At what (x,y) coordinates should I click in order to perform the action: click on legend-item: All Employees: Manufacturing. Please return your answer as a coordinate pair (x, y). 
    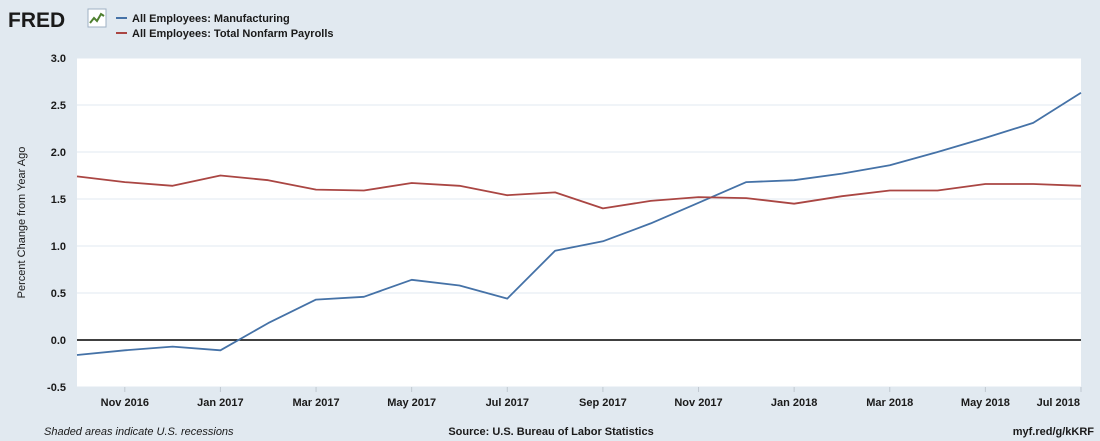
    Looking at the image, I should click on (203, 19).